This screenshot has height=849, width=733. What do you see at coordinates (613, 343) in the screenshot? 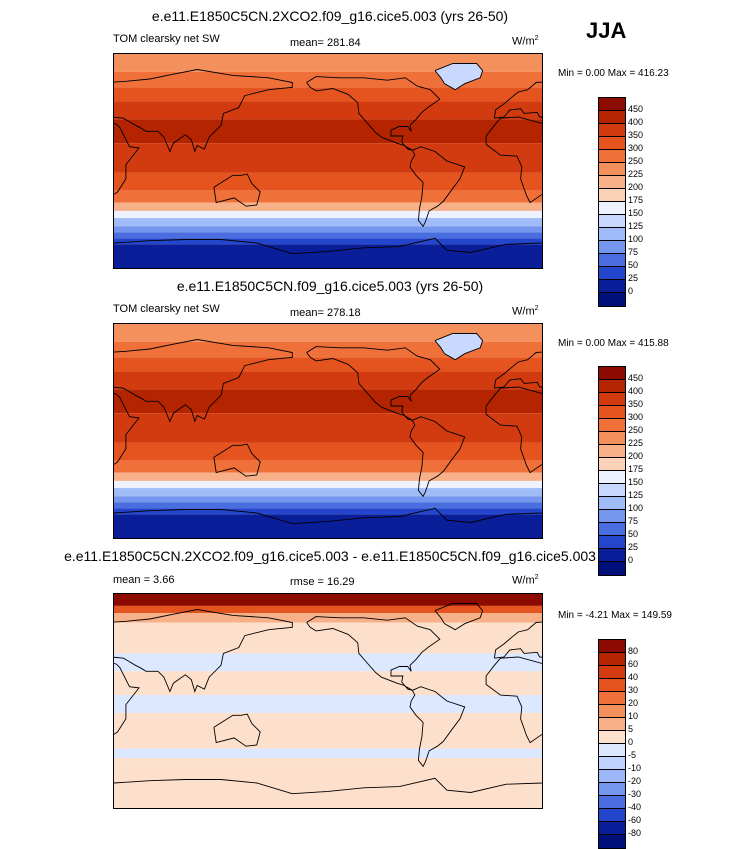
I see `panel-2-minmax: Min = 0.00 Max = 415.88` at bounding box center [613, 343].